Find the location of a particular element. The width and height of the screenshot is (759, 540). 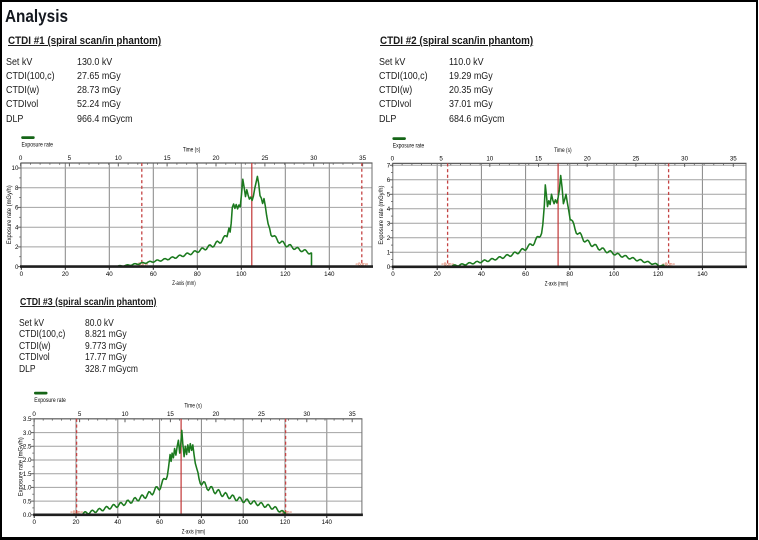

svg-text: 3.5 is located at coordinates (27, 419).